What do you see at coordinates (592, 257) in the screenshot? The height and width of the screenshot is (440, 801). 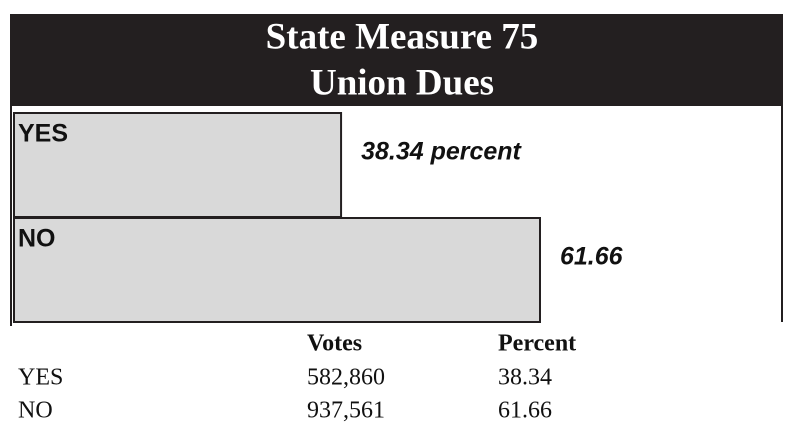 I see `data-label: 61.66` at bounding box center [592, 257].